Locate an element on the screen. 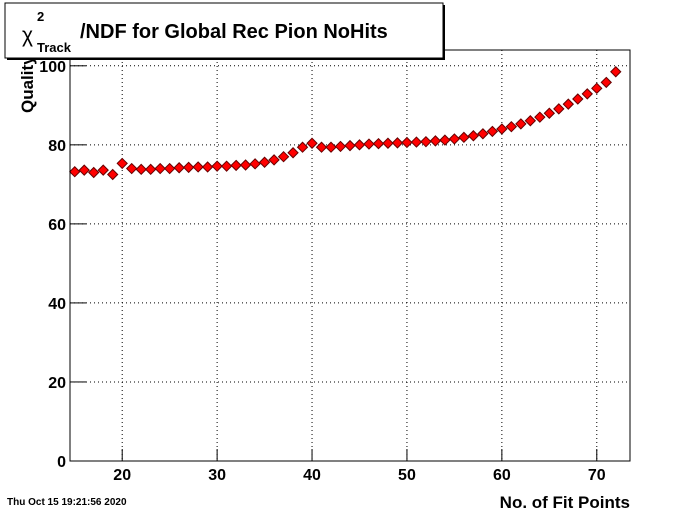 The height and width of the screenshot is (512, 700). x-tick-label: 30 is located at coordinates (217, 475).